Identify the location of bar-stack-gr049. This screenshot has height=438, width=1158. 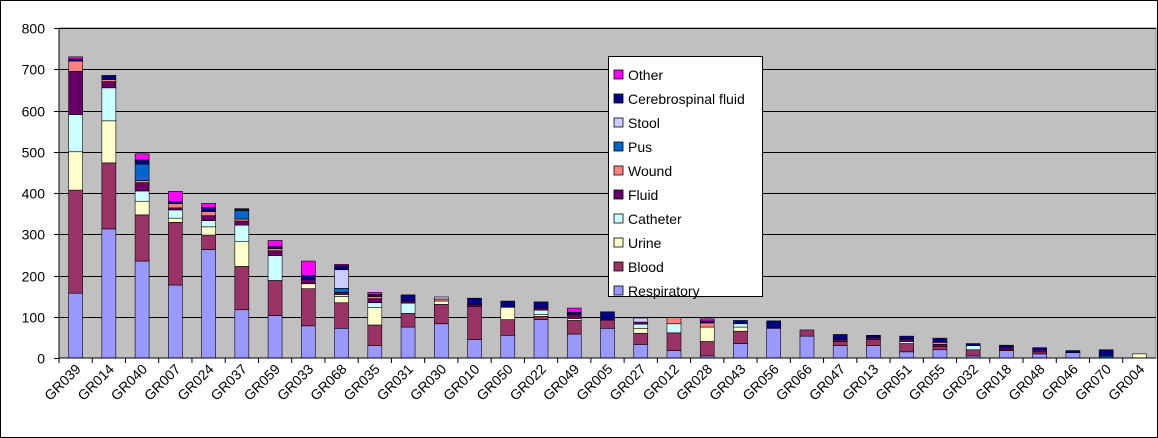
(574, 333).